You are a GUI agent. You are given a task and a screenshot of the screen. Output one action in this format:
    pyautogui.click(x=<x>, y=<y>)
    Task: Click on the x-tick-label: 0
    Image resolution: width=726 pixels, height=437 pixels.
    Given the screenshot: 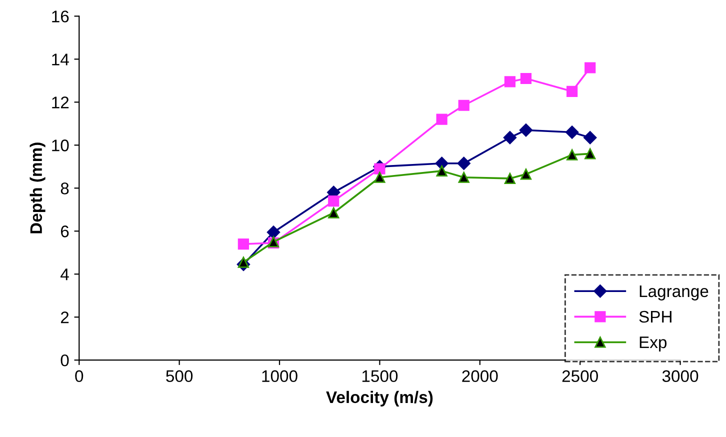 What is the action you would take?
    pyautogui.click(x=79, y=376)
    